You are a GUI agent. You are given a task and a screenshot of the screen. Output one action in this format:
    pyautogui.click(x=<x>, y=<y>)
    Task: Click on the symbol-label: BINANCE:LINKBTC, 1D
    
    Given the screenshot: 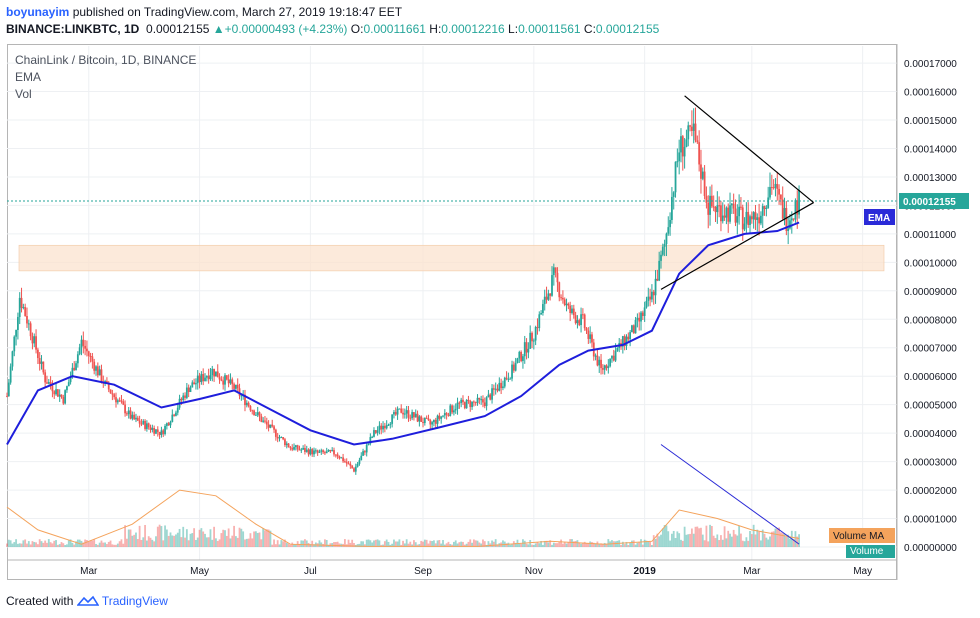 What is the action you would take?
    pyautogui.click(x=73, y=29)
    